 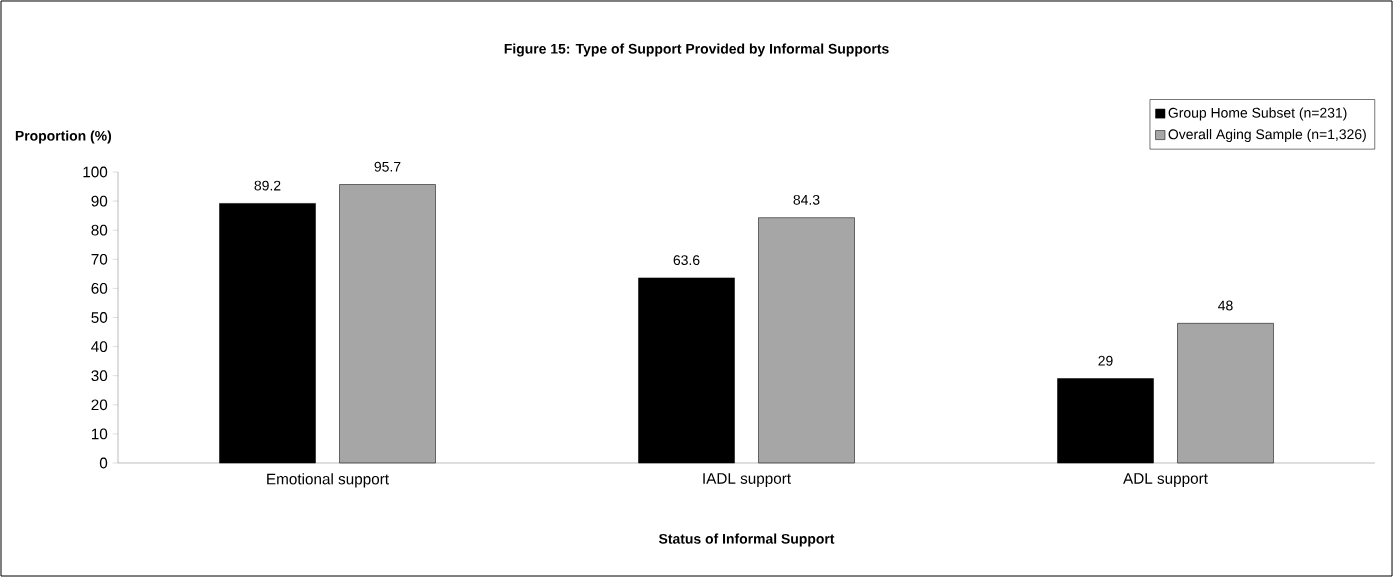 I want to click on y-tick-label: 40, so click(x=99, y=346).